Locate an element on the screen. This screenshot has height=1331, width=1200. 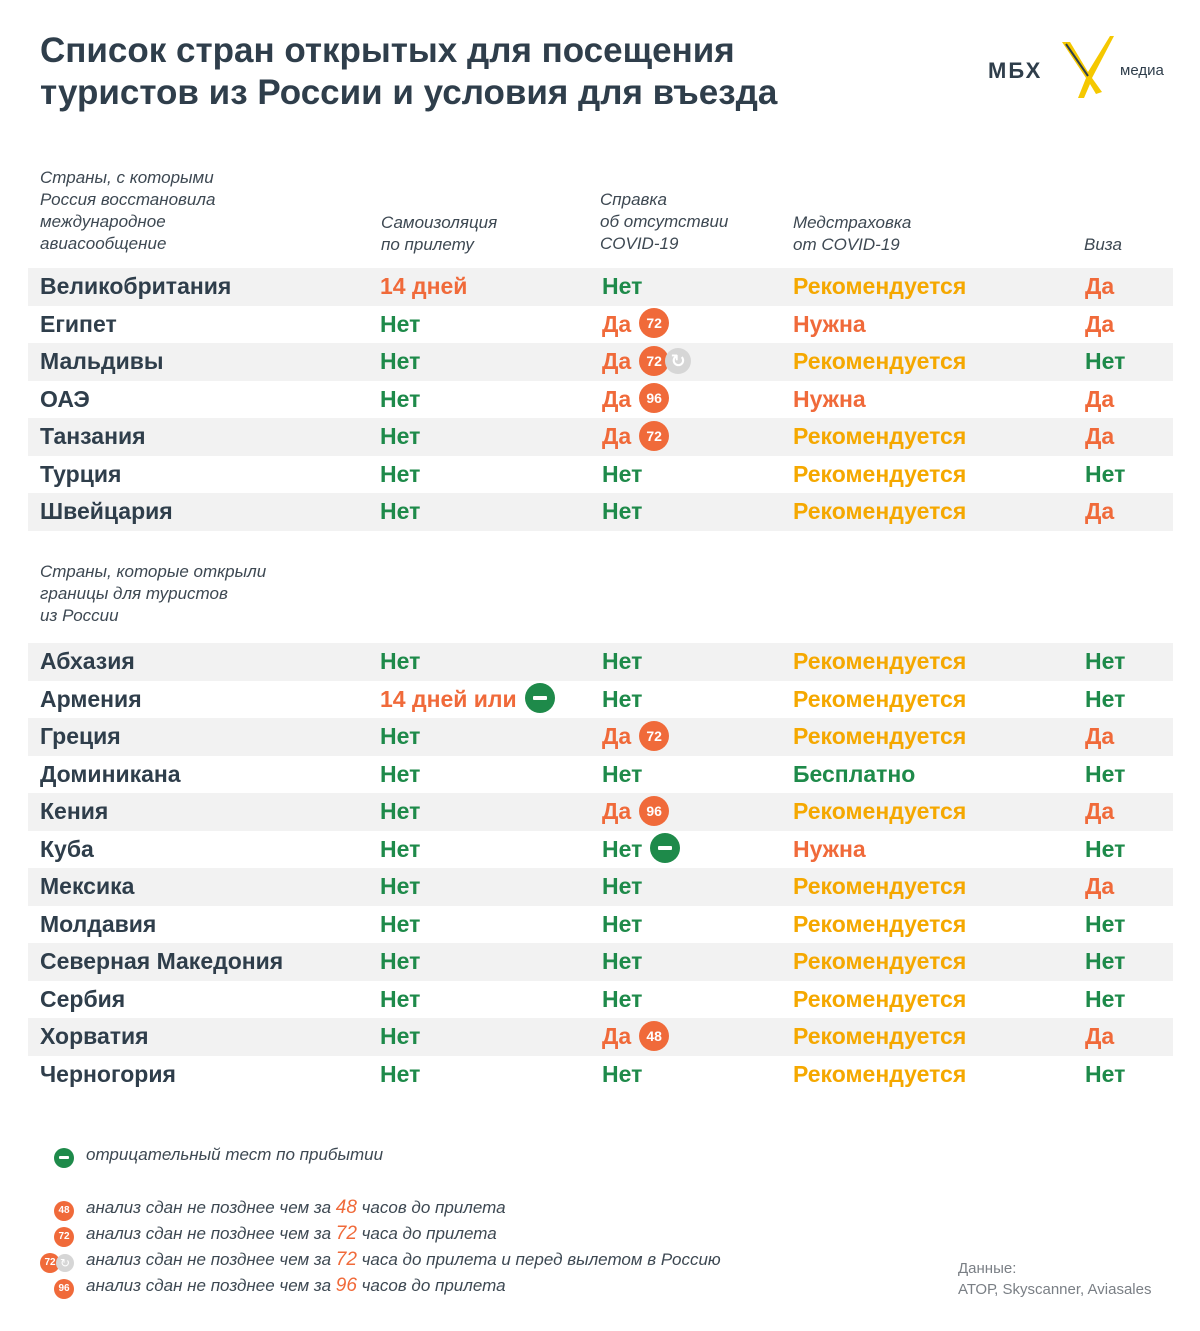
table-row: Великобритания 14 дней Нет Рекомендуется Да is located at coordinates (600, 287).